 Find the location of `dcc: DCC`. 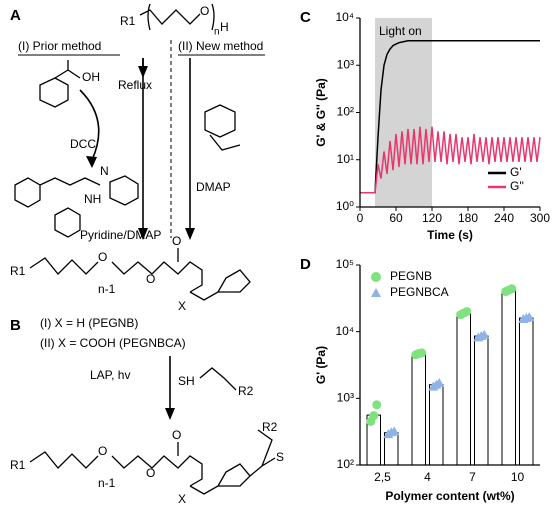

dcc: DCC is located at coordinates (83, 144).